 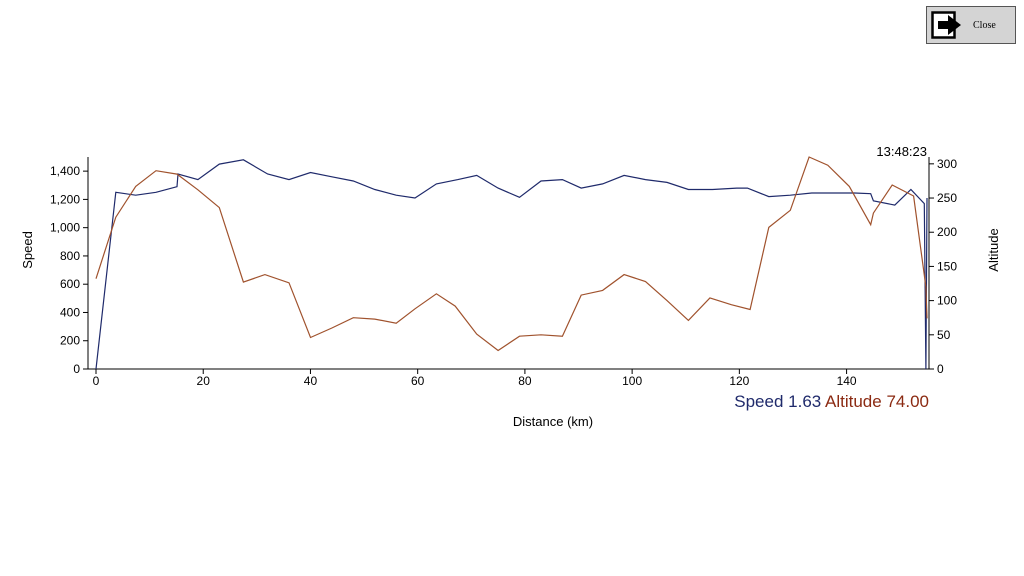 What do you see at coordinates (940, 369) in the screenshot?
I see `y2-tick-label: 0` at bounding box center [940, 369].